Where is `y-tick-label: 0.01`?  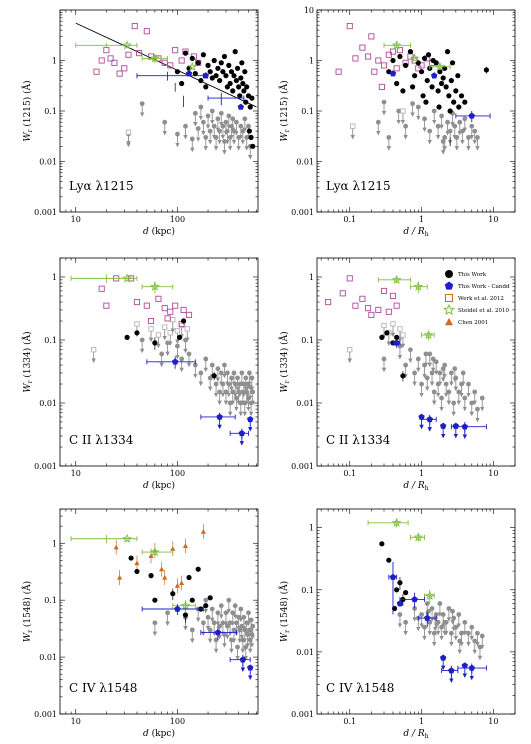
y-tick-label: 0.01 is located at coordinates (48, 403).